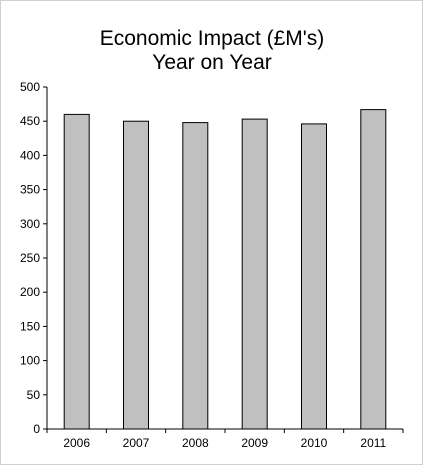  I want to click on bar-2007, so click(136, 275).